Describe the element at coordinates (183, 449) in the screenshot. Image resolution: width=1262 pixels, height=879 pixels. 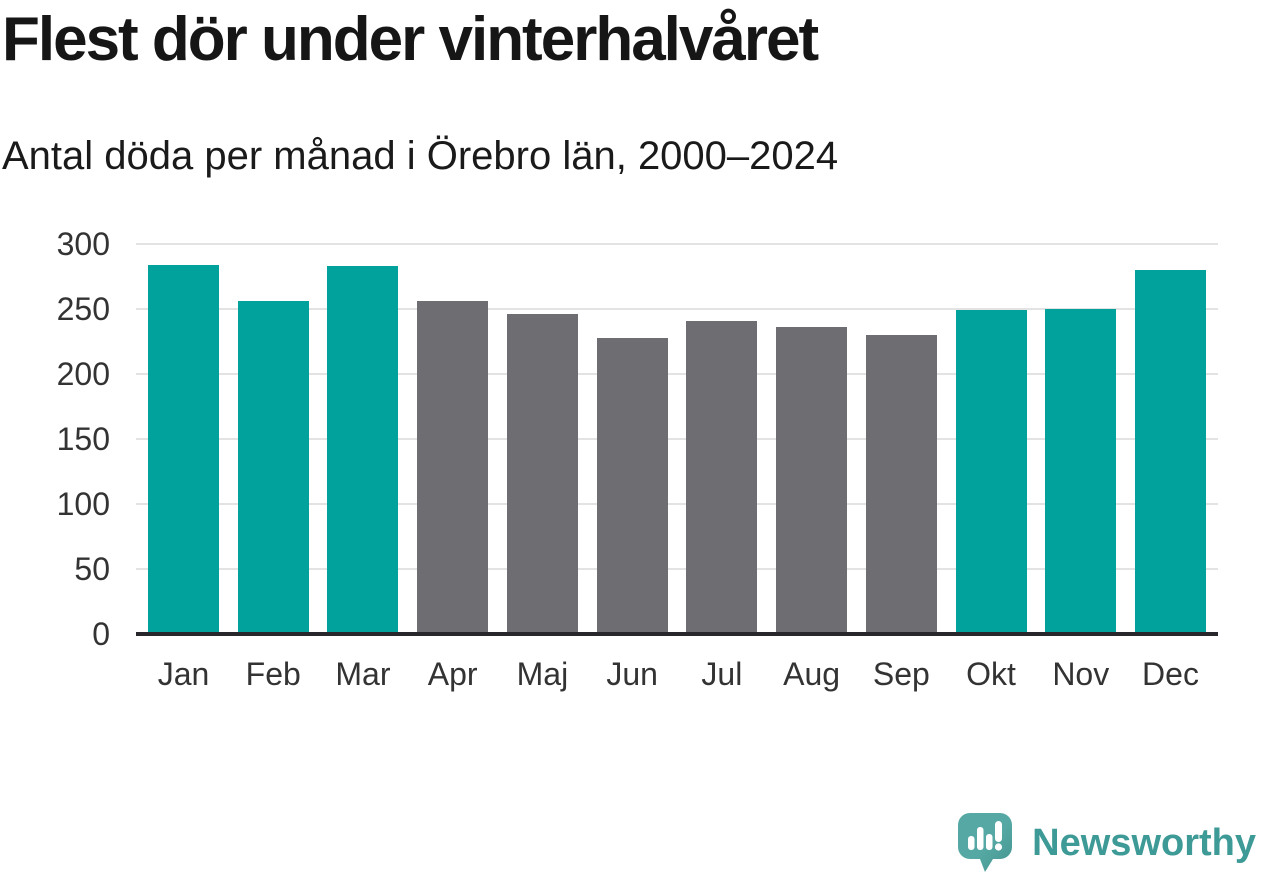
I see `bar-jan` at that location.